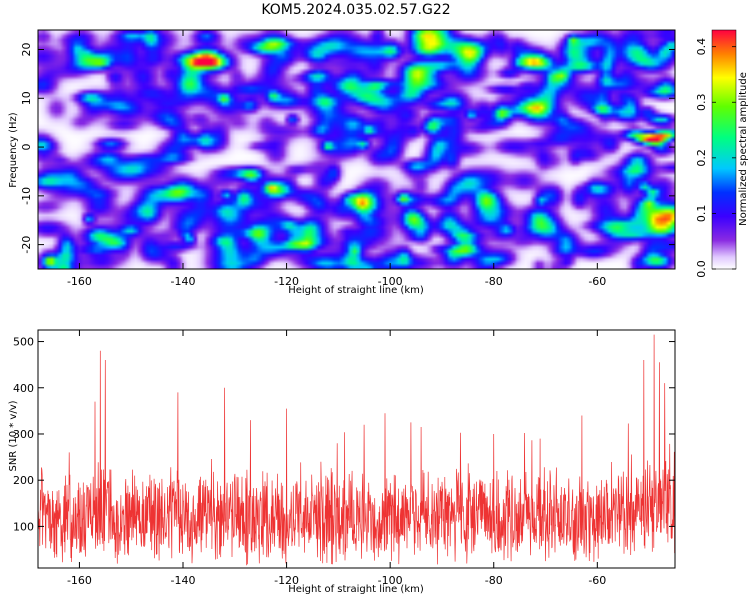 This screenshot has height=600, width=750. What do you see at coordinates (701, 158) in the screenshot?
I see `colorbar-tick-label: 0.2` at bounding box center [701, 158].